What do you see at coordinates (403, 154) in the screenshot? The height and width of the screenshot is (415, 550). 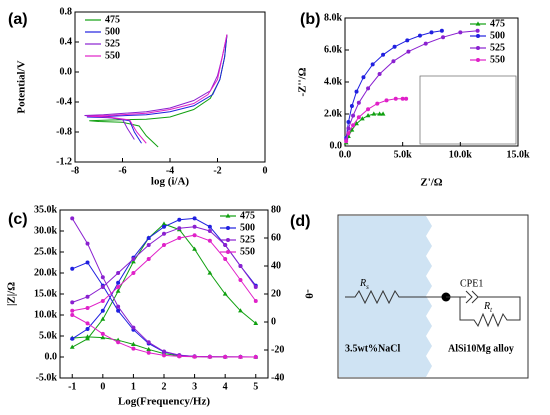 I see `x-tick-label: 5.0k` at bounding box center [403, 154].